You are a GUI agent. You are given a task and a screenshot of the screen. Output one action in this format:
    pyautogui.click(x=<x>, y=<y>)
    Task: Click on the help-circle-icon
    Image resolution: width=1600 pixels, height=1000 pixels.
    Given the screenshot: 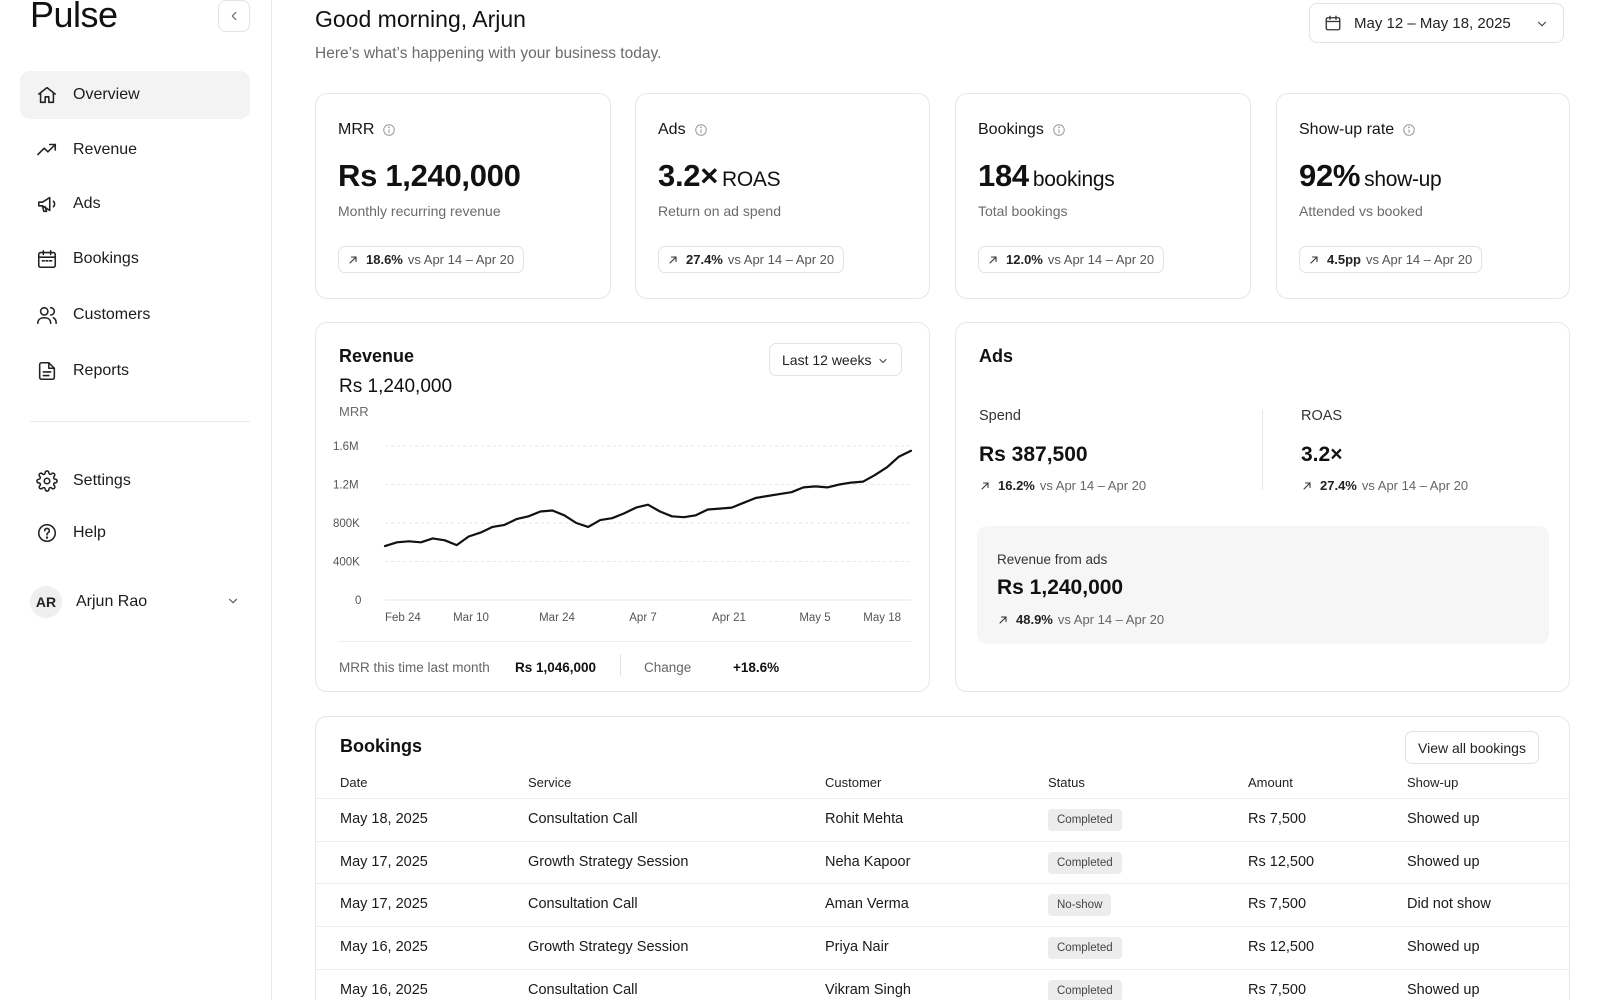 What is the action you would take?
    pyautogui.click(x=47, y=533)
    